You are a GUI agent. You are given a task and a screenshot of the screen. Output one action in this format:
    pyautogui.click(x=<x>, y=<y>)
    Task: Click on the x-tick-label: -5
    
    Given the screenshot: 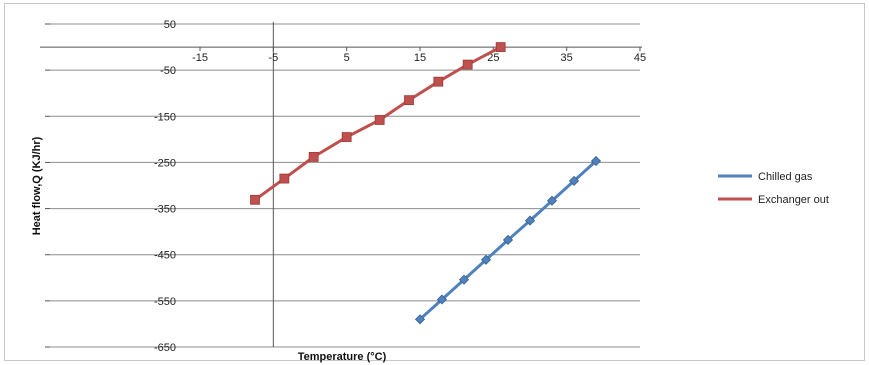 What is the action you would take?
    pyautogui.click(x=273, y=58)
    